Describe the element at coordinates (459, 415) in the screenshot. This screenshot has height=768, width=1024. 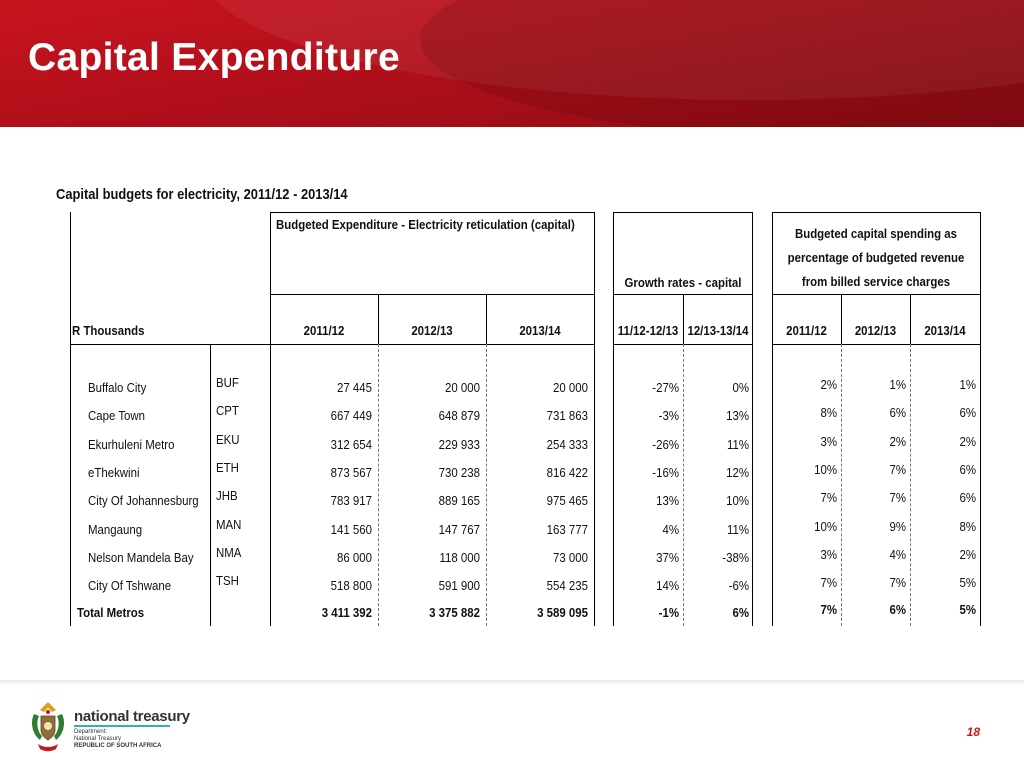
I see `table-row-budget-value: 648 879` at that location.